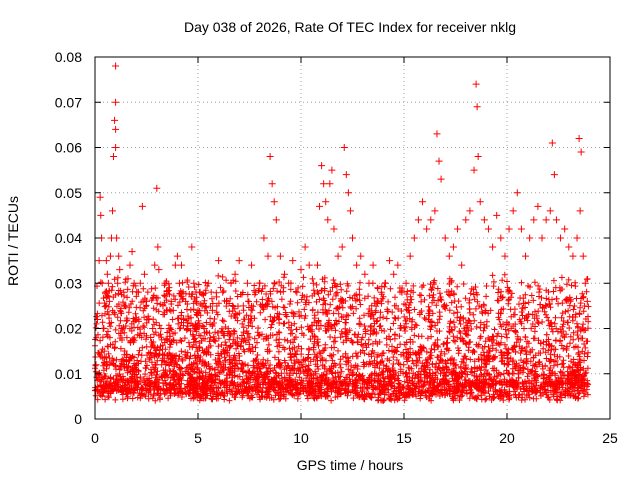 The height and width of the screenshot is (480, 640). I want to click on y-tick-label: 0.05, so click(68, 193).